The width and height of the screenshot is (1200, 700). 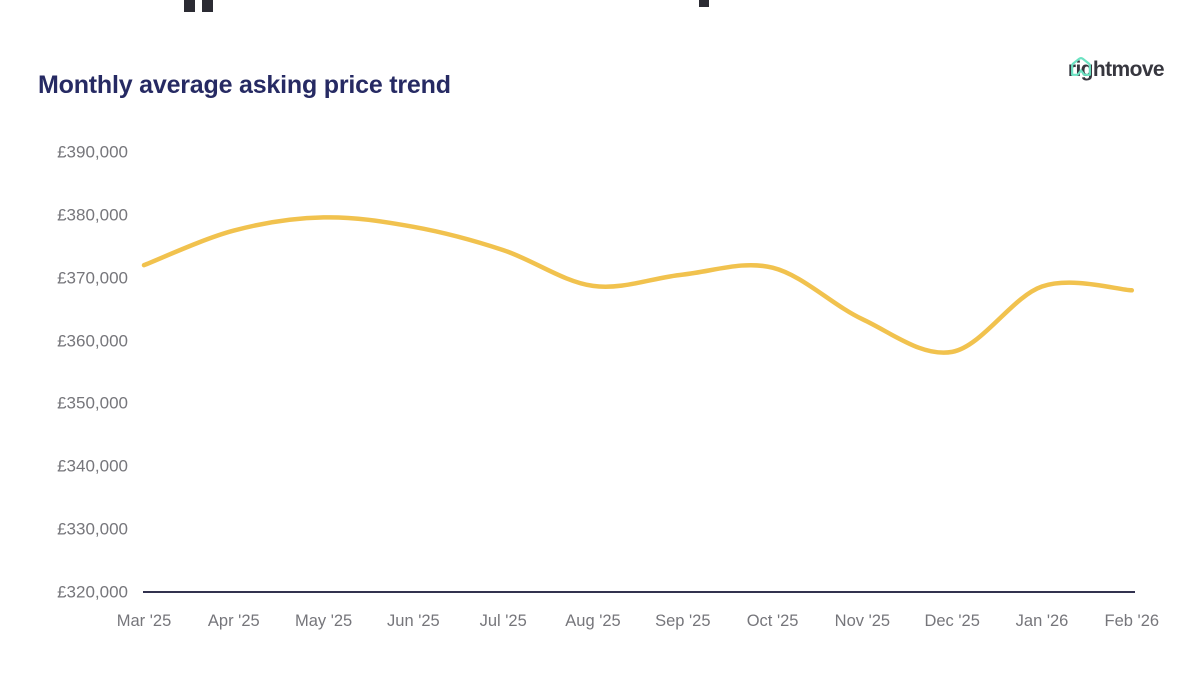 I want to click on y-tick-label: £380,000, so click(x=92, y=215).